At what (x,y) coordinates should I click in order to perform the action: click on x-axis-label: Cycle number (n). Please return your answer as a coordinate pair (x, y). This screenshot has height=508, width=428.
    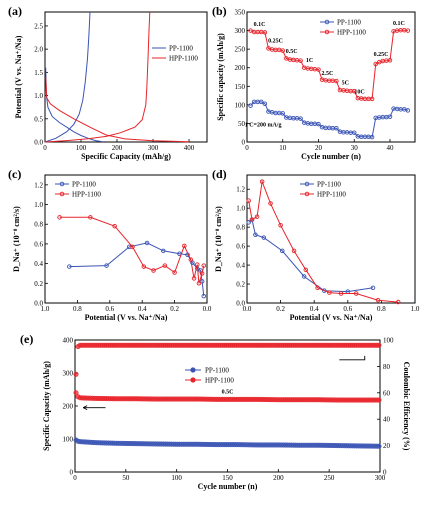
    Looking at the image, I should click on (228, 486).